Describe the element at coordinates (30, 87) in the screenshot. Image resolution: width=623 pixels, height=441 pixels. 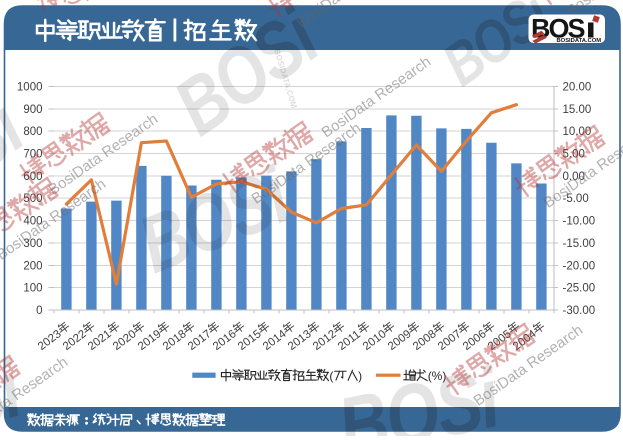
I see `svg-text: 1000` at that location.